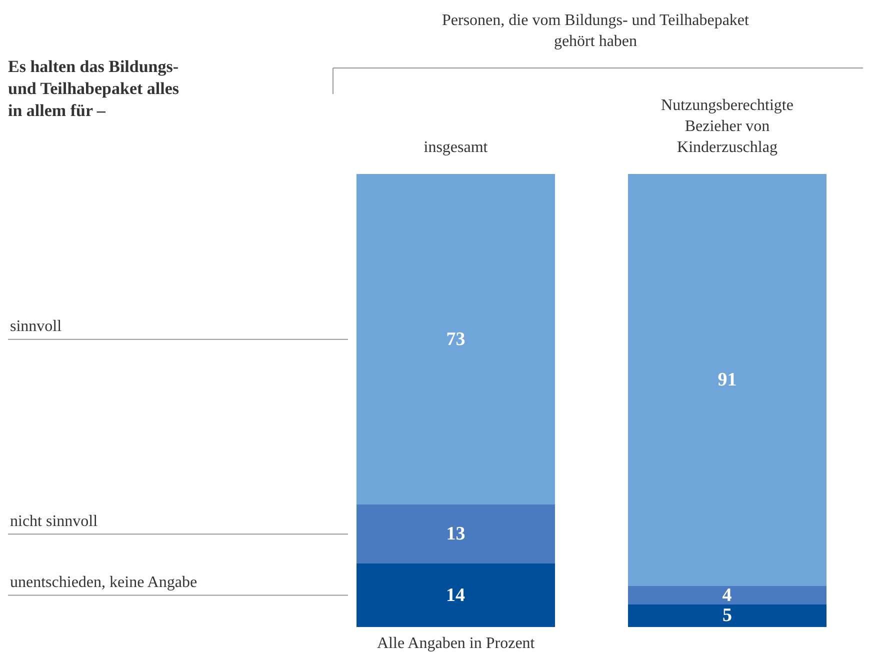 The image size is (873, 657). I want to click on text: Es halten das Bildungs- und Teilhabepaket alles in allem für –, so click(94, 88).